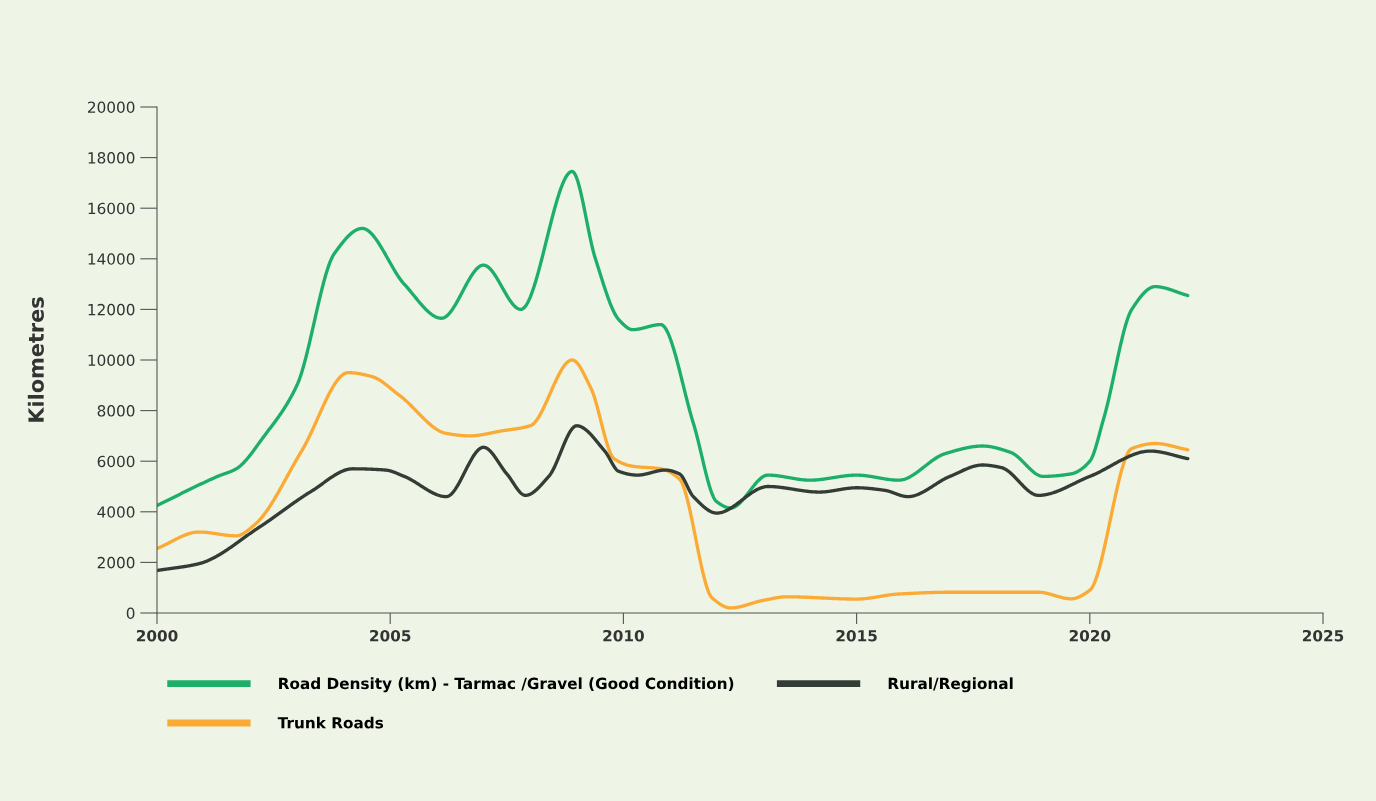 This screenshot has width=1376, height=801. I want to click on y-tick-label: 18000, so click(111, 158).